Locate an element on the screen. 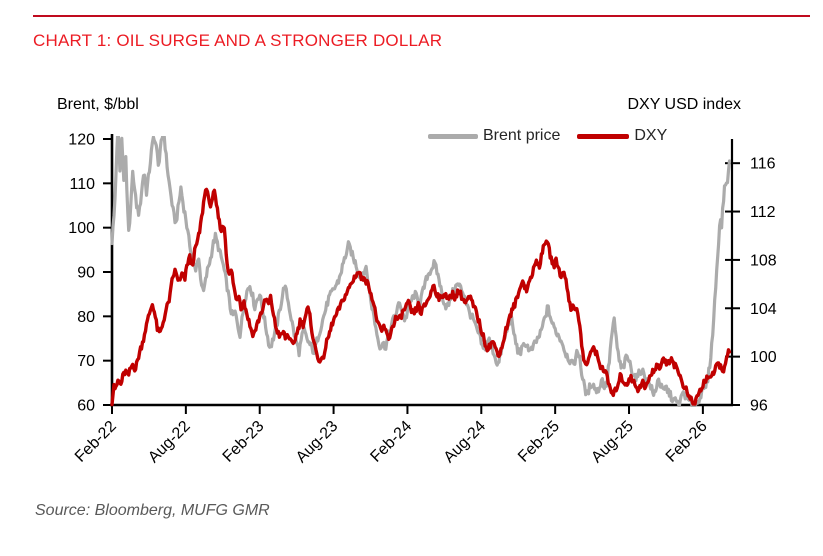  x-tick-label: Feb-24 is located at coordinates (391, 442).